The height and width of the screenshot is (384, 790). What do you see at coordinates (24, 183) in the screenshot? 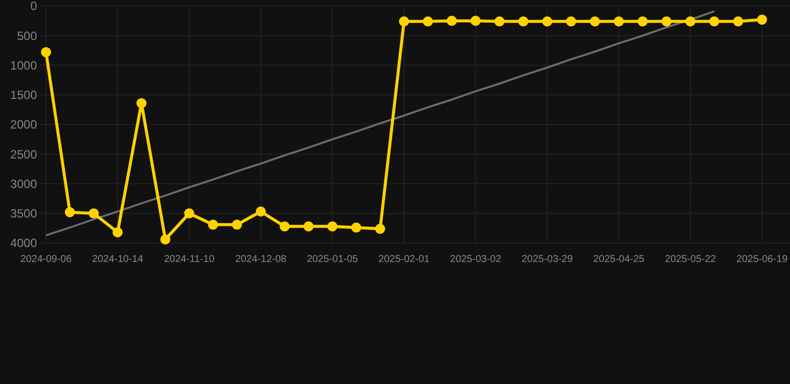
I see `y-tick-label: 3000` at bounding box center [24, 183].